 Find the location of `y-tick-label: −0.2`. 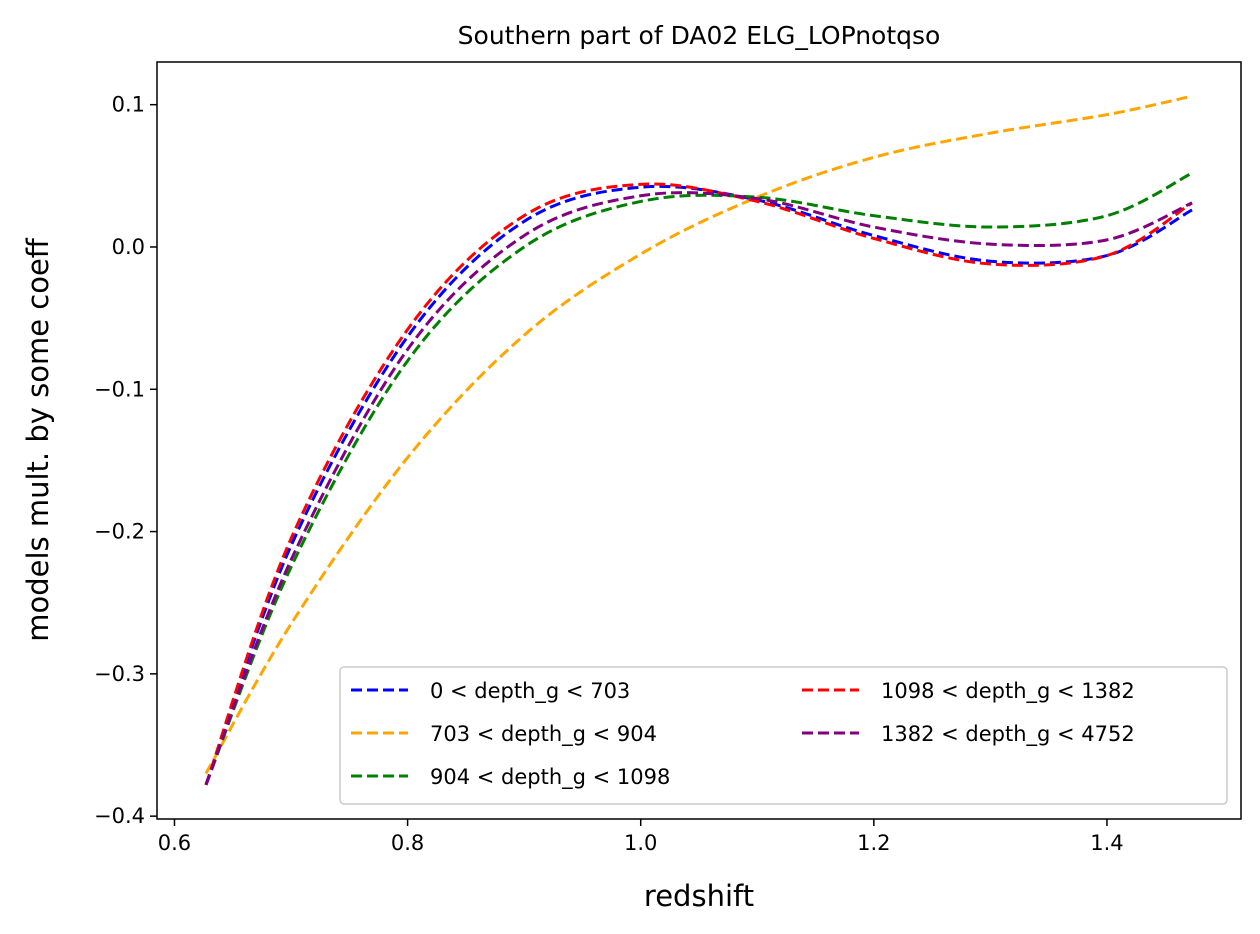

y-tick-label: −0.2 is located at coordinates (119, 532).